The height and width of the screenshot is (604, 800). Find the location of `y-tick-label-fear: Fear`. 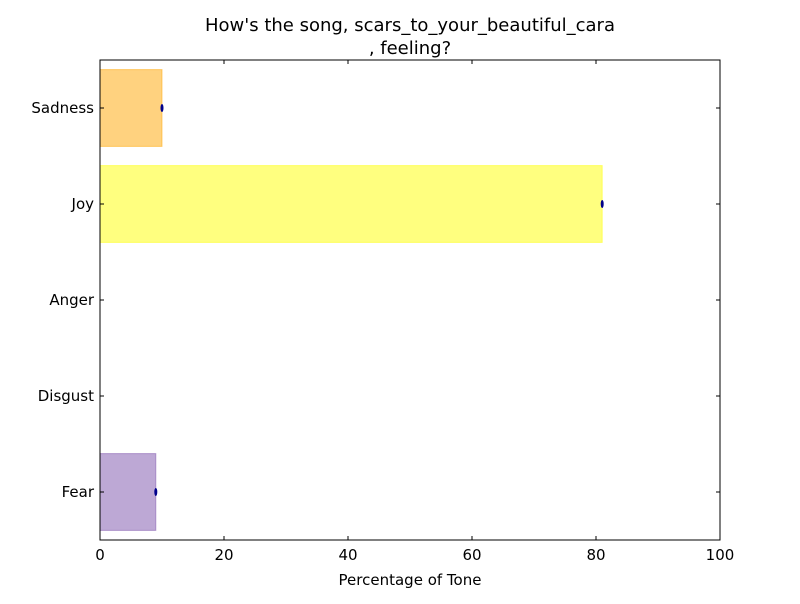

y-tick-label-fear: Fear is located at coordinates (78, 492).